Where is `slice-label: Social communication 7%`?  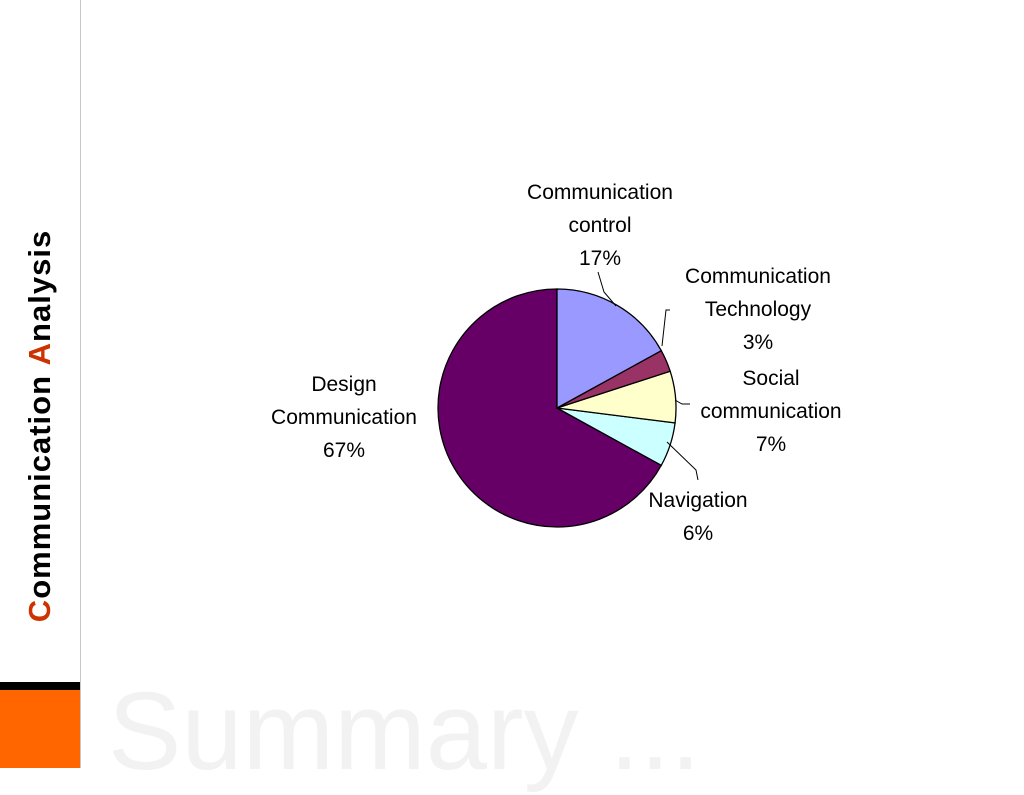 slice-label: Social communication 7% is located at coordinates (771, 411).